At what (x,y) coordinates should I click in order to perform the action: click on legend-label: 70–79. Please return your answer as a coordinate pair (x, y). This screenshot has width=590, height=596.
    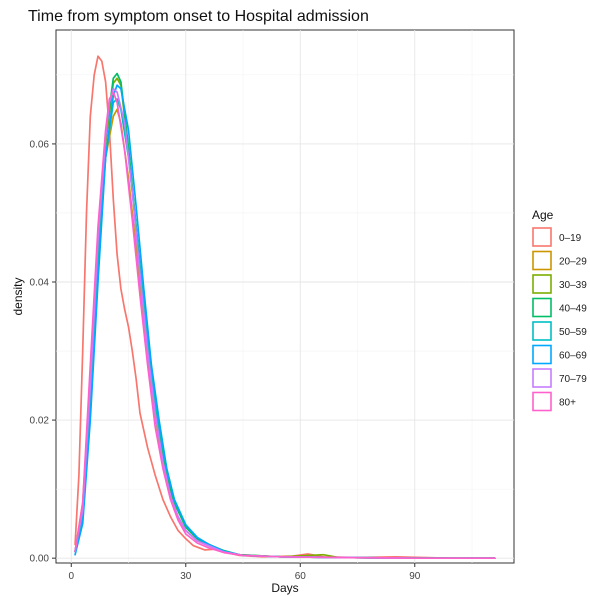
    Looking at the image, I should click on (573, 379).